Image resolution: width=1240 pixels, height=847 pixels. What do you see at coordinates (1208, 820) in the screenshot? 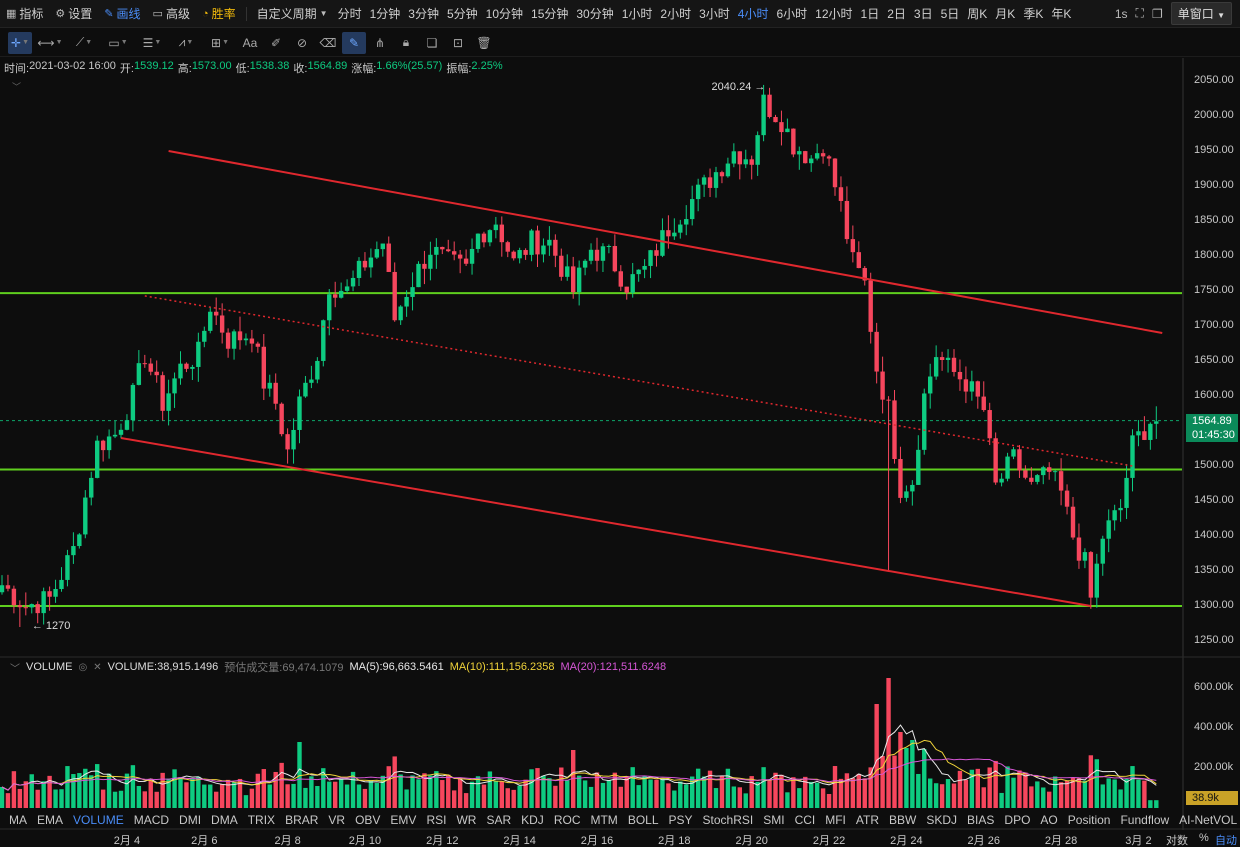
I see `indicator-tab: AI-NetVOL` at bounding box center [1208, 820].